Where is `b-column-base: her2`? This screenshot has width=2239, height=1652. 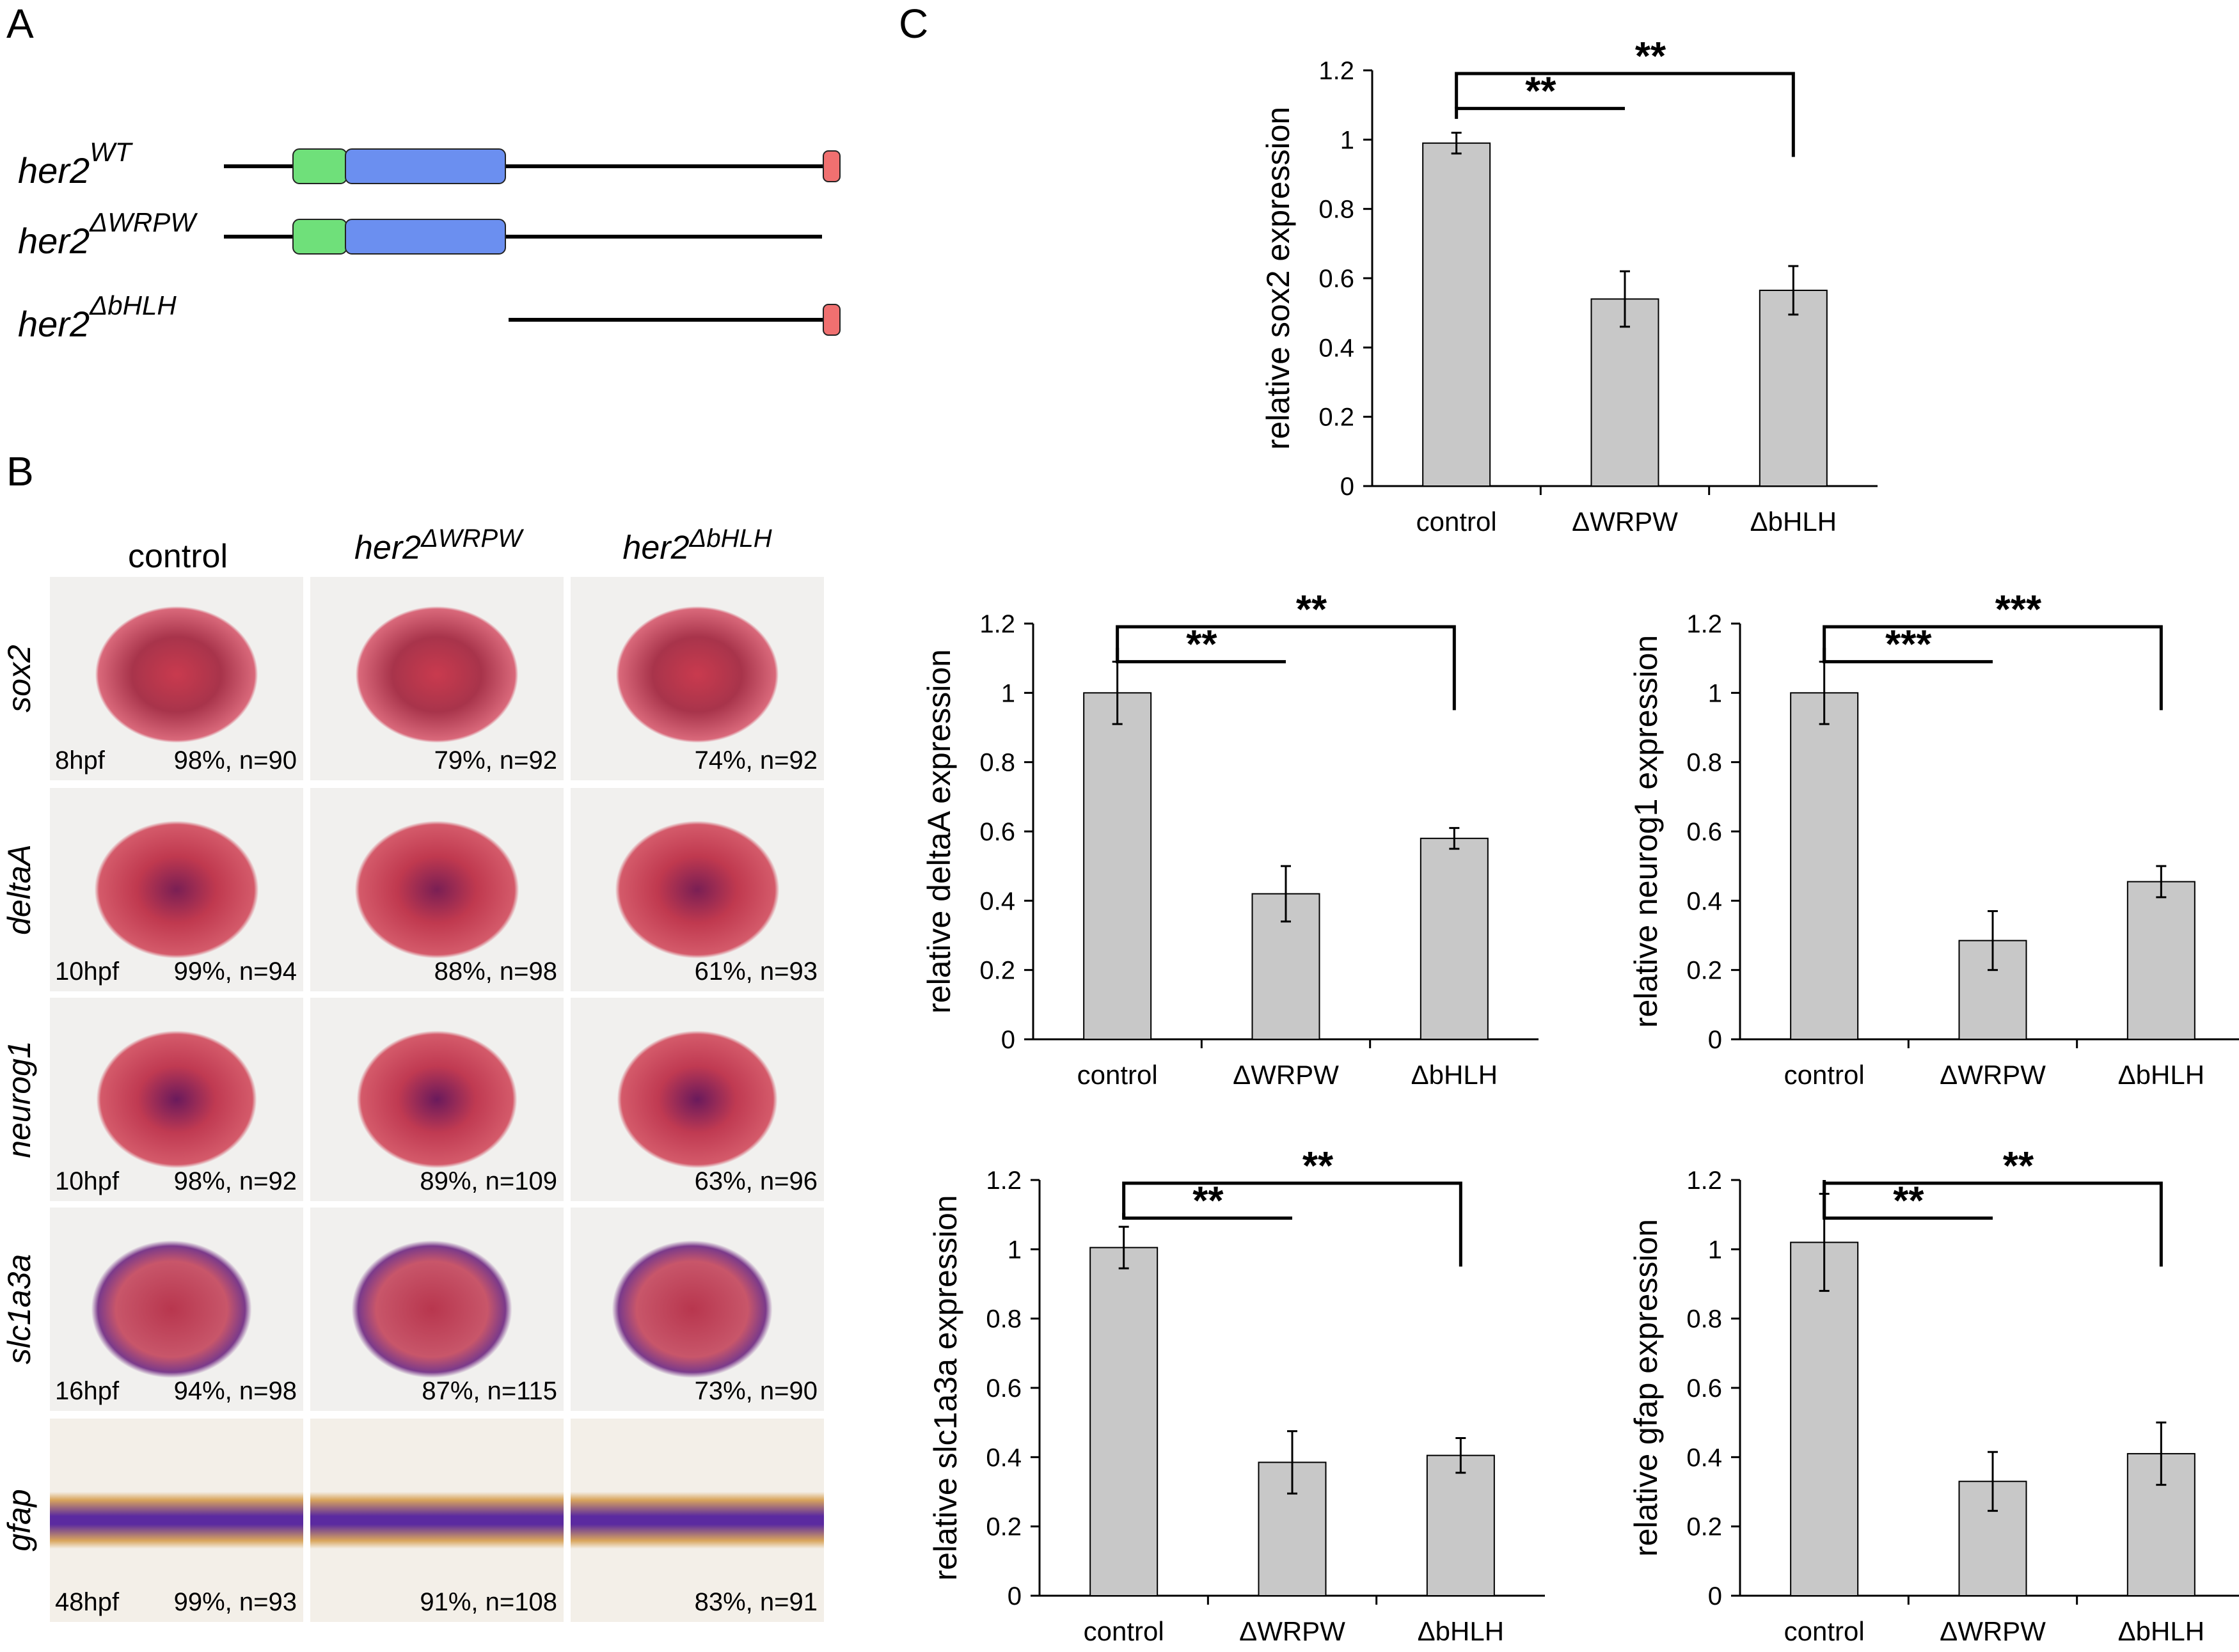 b-column-base: her2 is located at coordinates (656, 548).